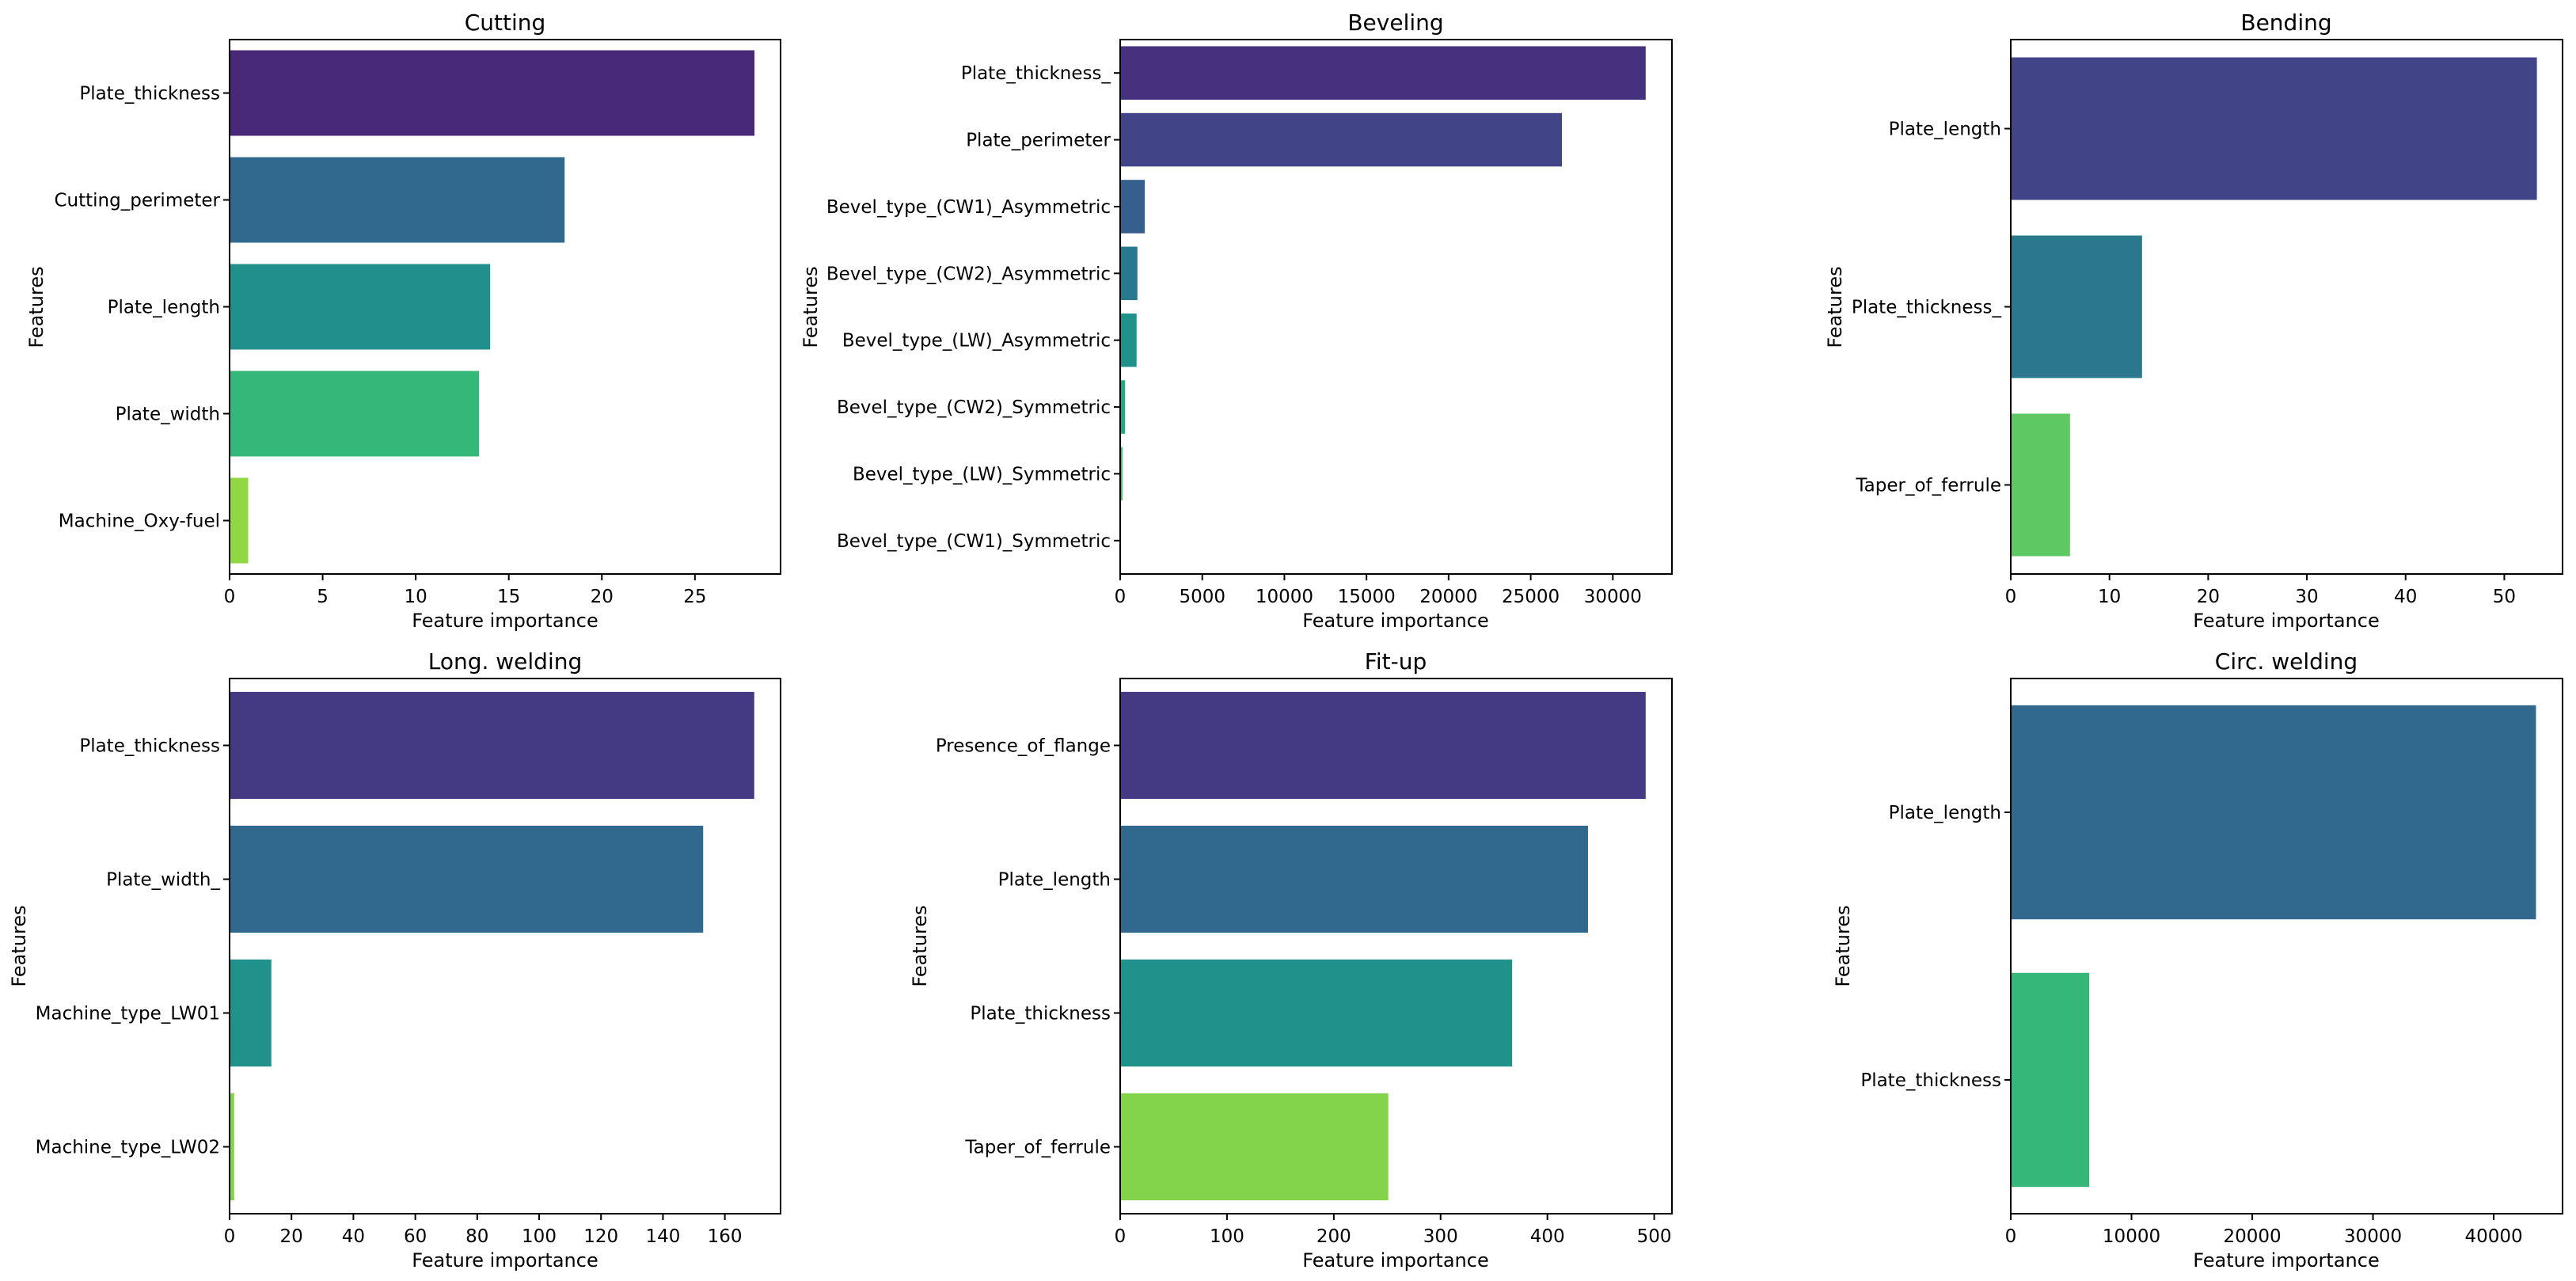 The width and height of the screenshot is (2576, 1281). What do you see at coordinates (1202, 597) in the screenshot?
I see `x-tick-label: 5000` at bounding box center [1202, 597].